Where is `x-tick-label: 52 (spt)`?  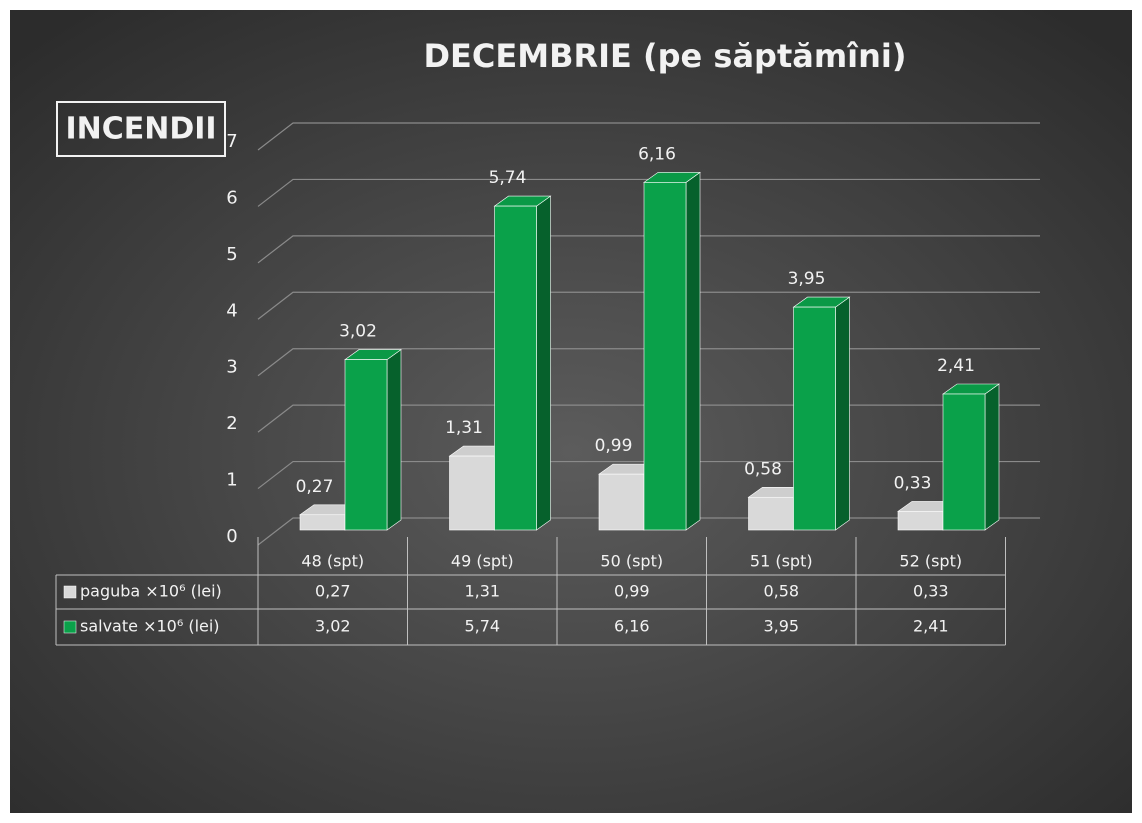
x-tick-label: 52 (spt) is located at coordinates (930, 561).